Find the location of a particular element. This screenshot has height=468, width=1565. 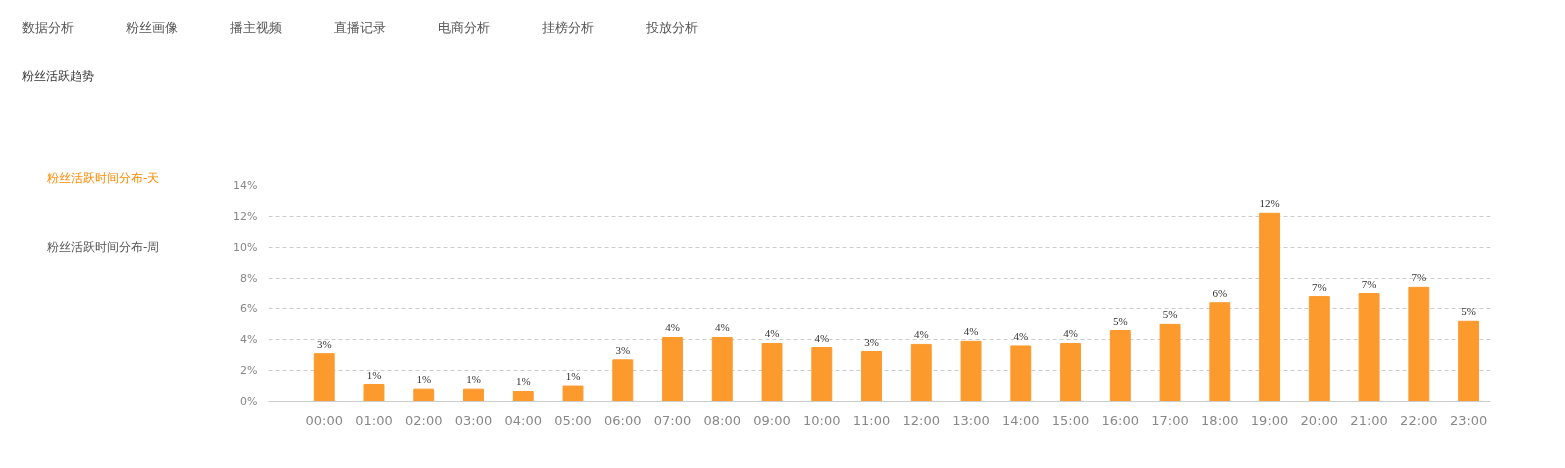

text: 电商分析 is located at coordinates (464, 28).